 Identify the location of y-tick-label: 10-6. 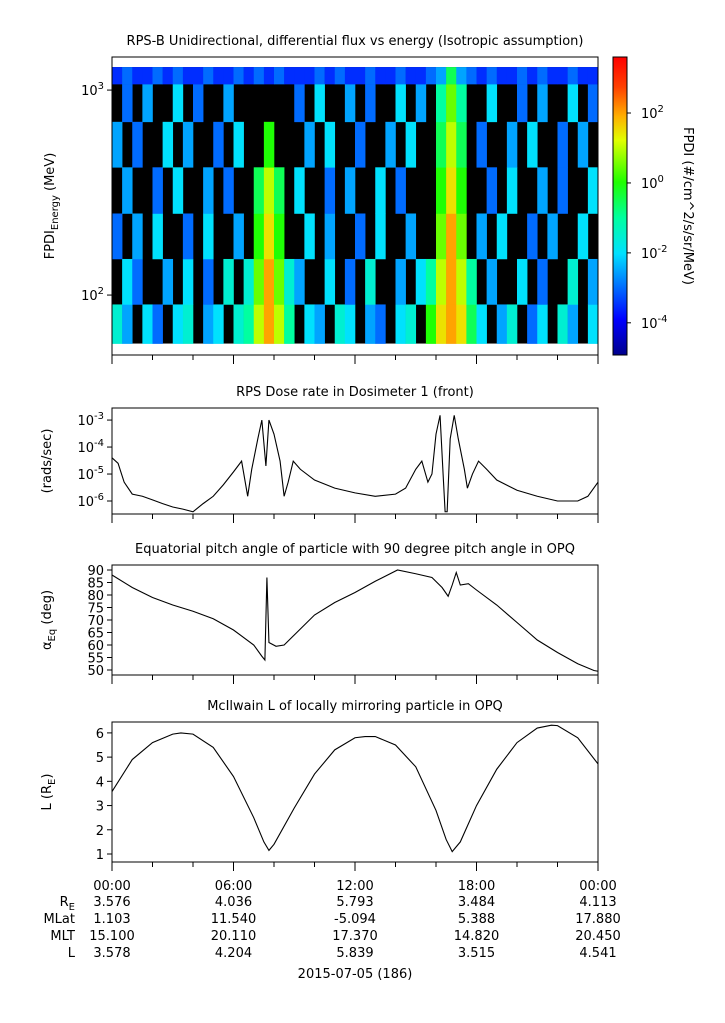
(90, 501).